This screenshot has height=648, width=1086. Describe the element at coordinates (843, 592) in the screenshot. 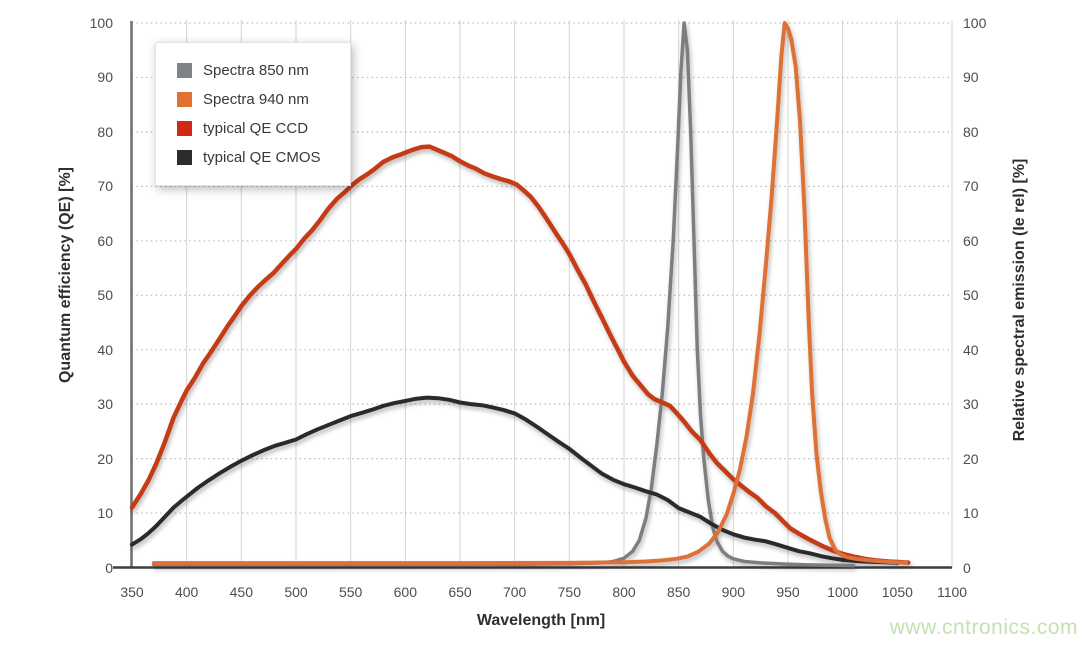

I see `x-tick-label: 1000` at that location.